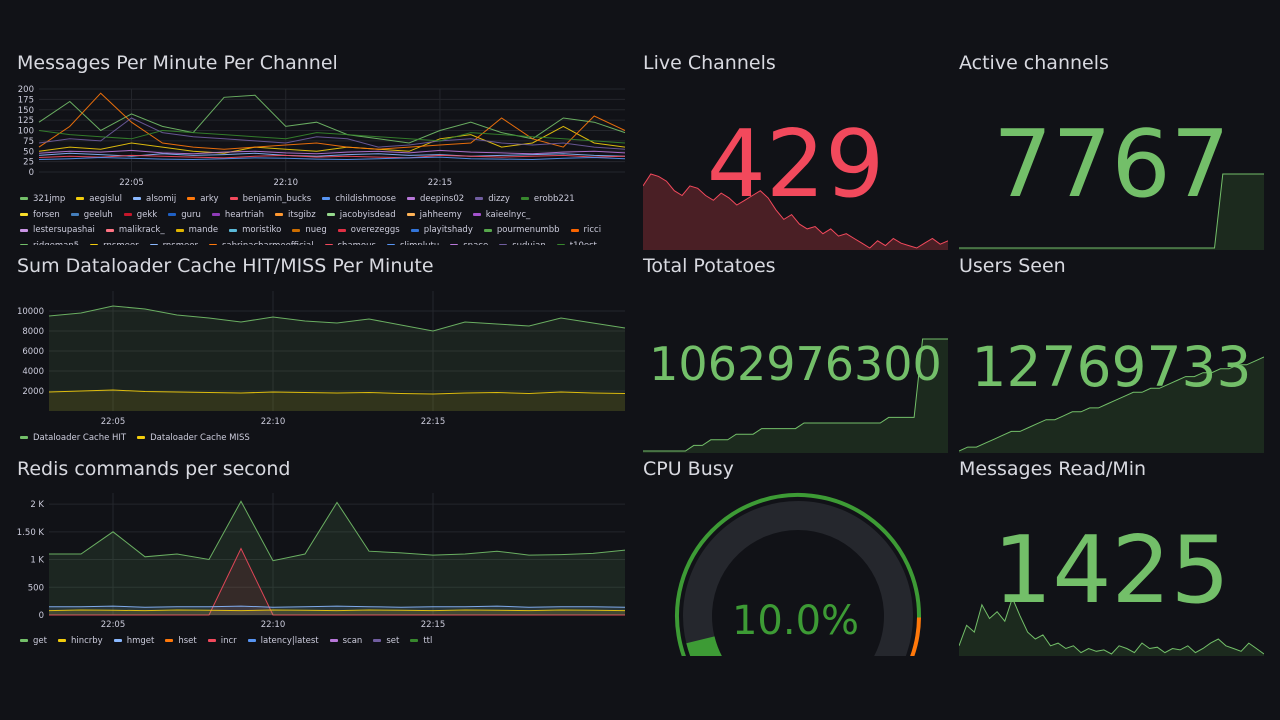  Describe the element at coordinates (140, 640) in the screenshot. I see `legend-label: hmget` at that location.